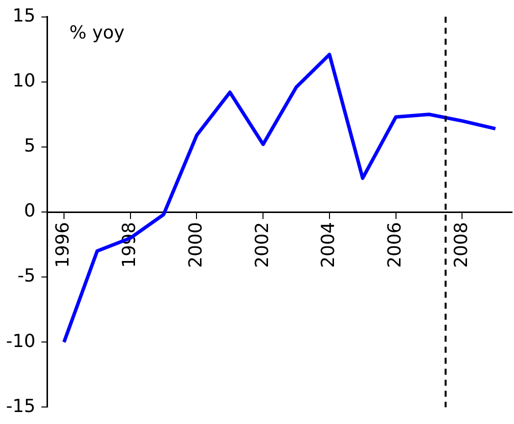 The image size is (514, 424). What do you see at coordinates (26, 276) in the screenshot?
I see `y-tick-label: -5` at bounding box center [26, 276].